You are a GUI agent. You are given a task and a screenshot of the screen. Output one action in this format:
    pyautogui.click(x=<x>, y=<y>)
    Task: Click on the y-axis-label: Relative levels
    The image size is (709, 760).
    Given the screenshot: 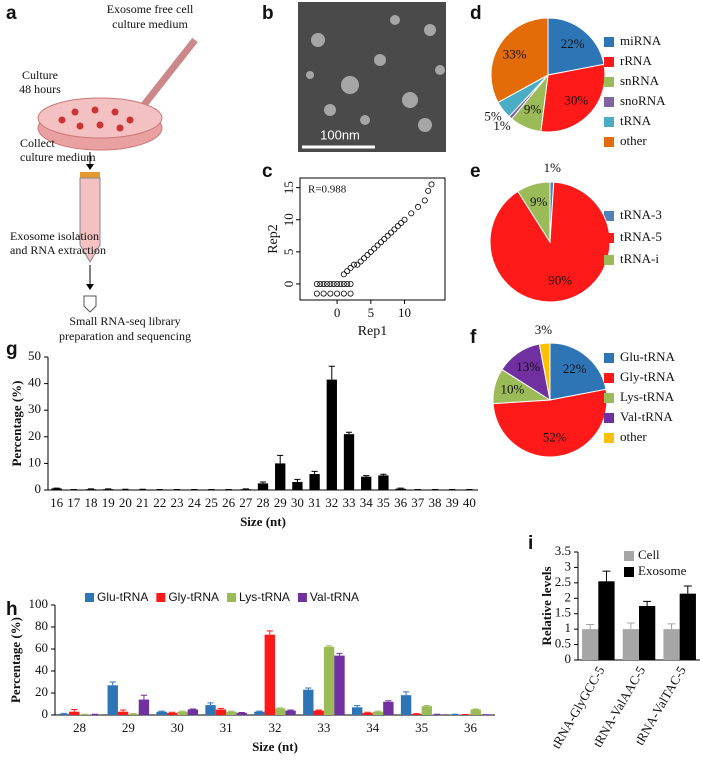 What is the action you would take?
    pyautogui.click(x=546, y=605)
    